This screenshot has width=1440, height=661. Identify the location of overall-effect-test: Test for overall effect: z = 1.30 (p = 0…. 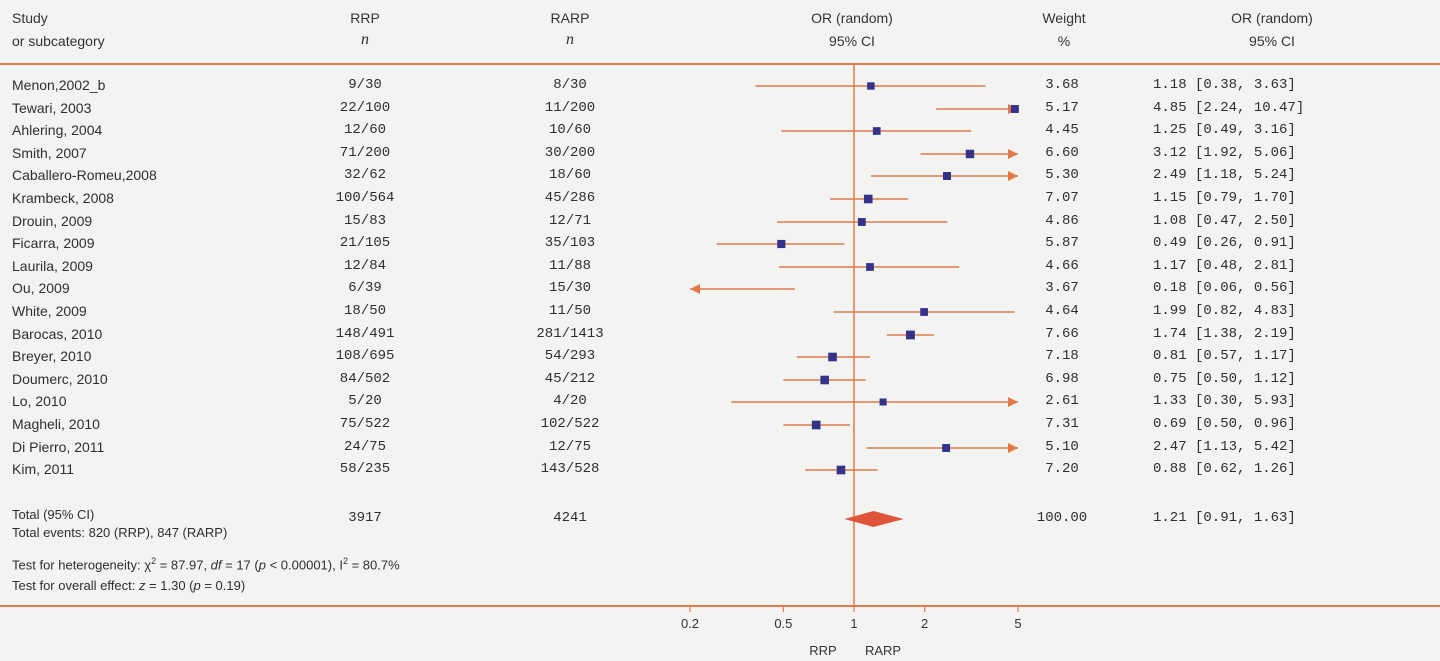
(129, 585).